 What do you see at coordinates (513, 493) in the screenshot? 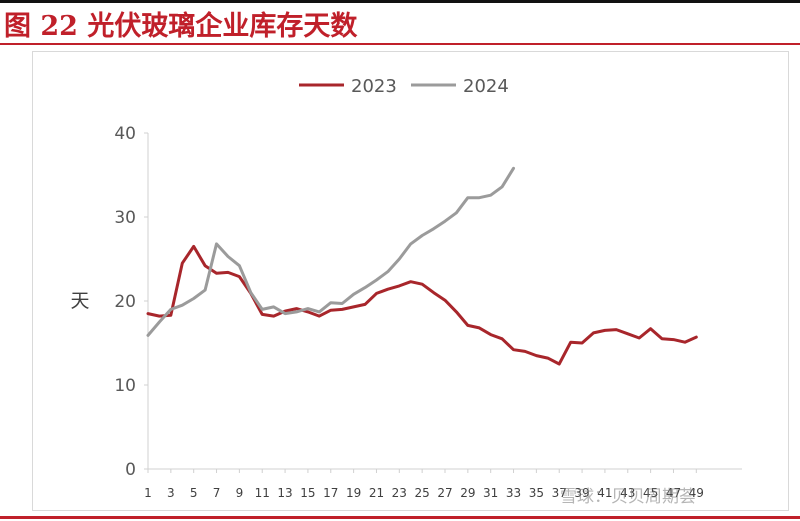
I see `x-tick-label: 33` at bounding box center [513, 493].